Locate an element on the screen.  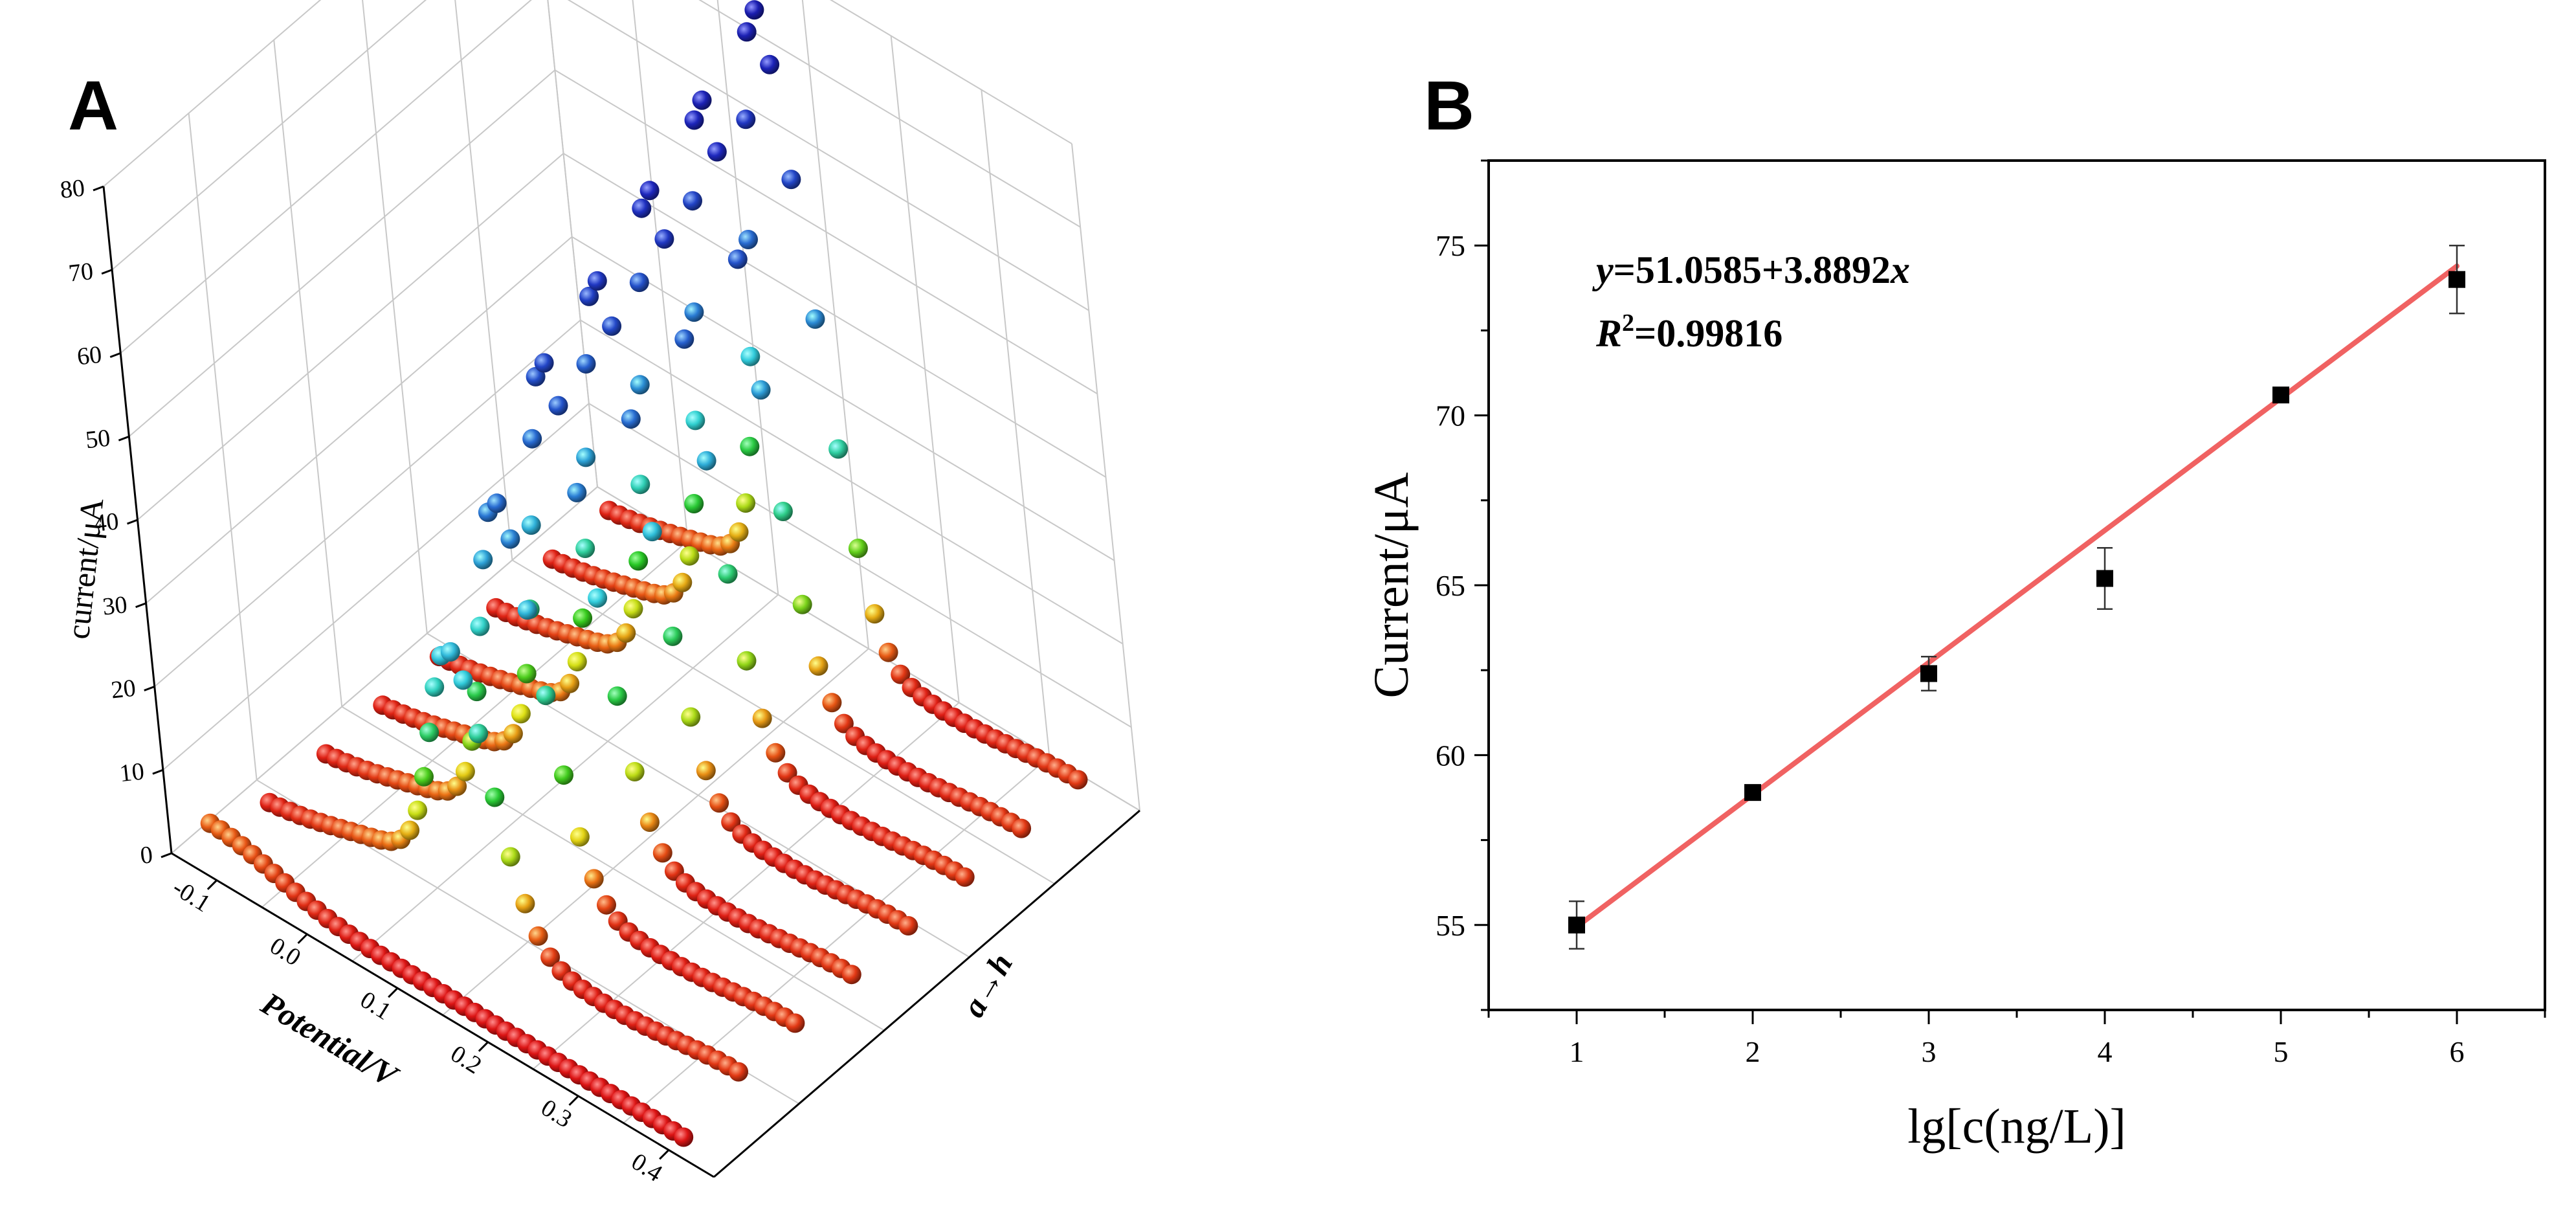
x-tick-label: 0.1 is located at coordinates (375, 1005).